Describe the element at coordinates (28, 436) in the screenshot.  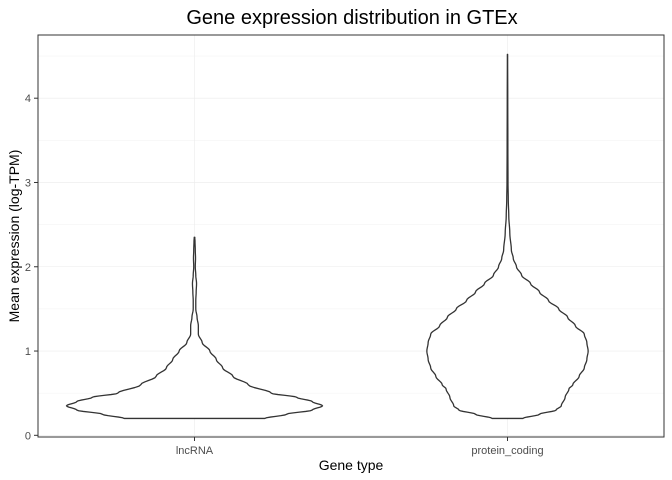
I see `y-tick-label: 0` at that location.